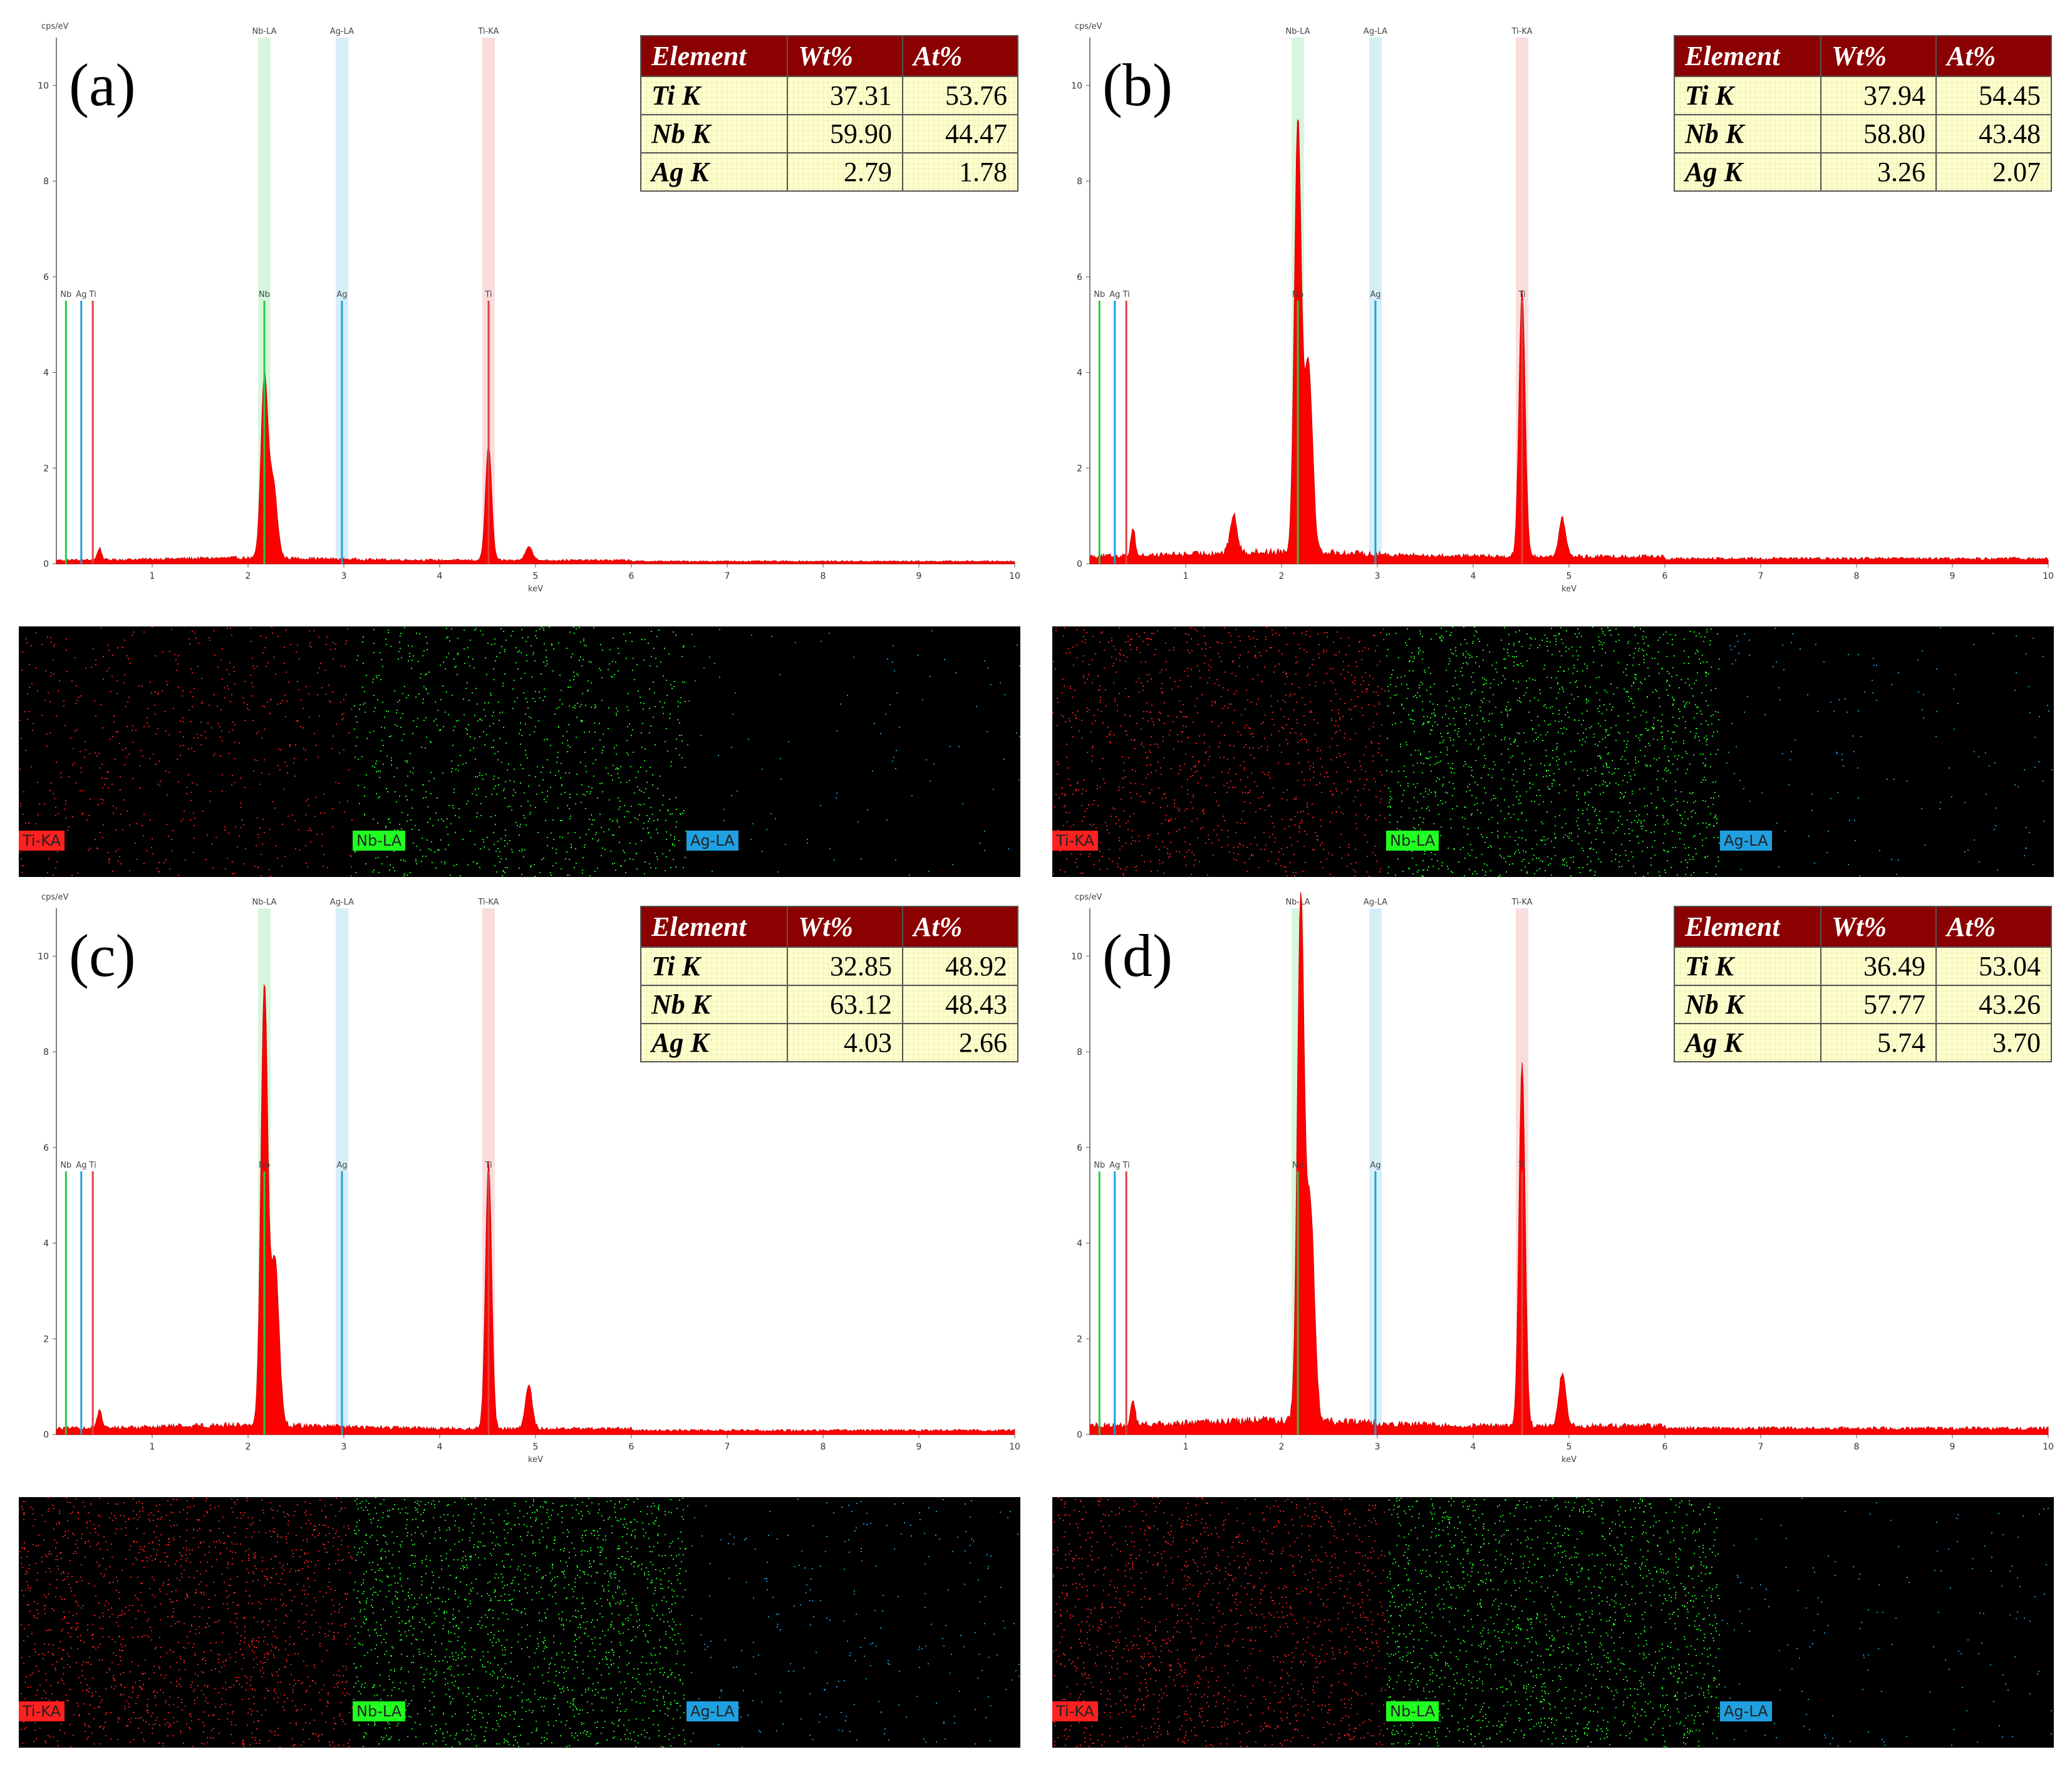 The height and width of the screenshot is (1774, 2072). I want to click on element-map-ag-la: Ag-LA, so click(1887, 751).